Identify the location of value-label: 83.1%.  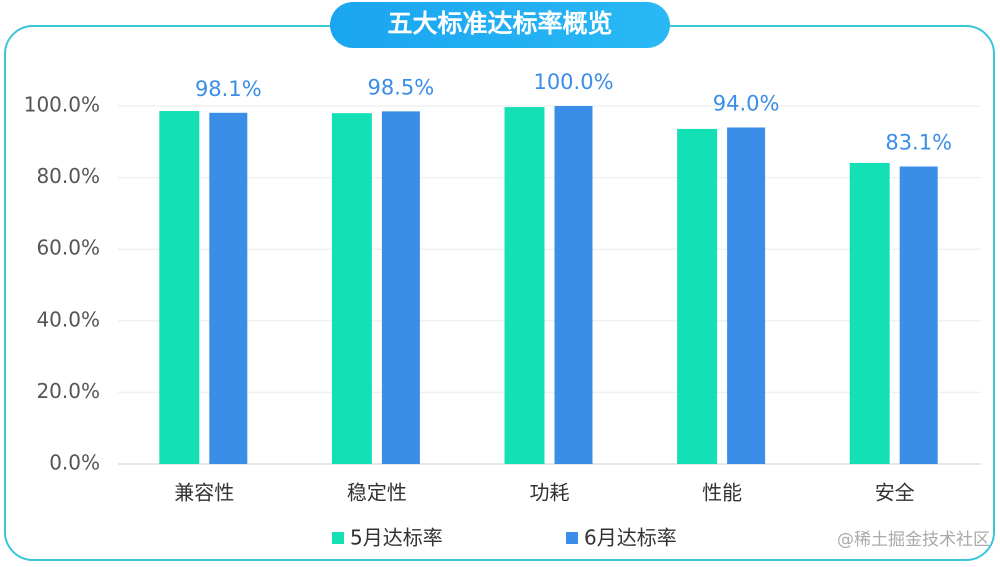
(918, 143).